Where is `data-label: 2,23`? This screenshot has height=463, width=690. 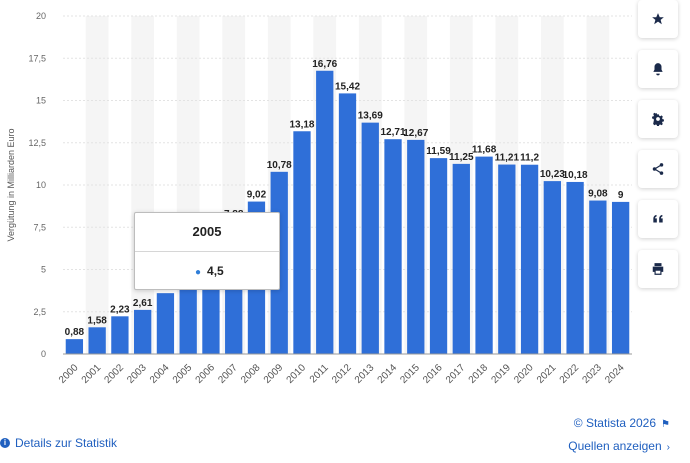 data-label: 2,23 is located at coordinates (120, 309).